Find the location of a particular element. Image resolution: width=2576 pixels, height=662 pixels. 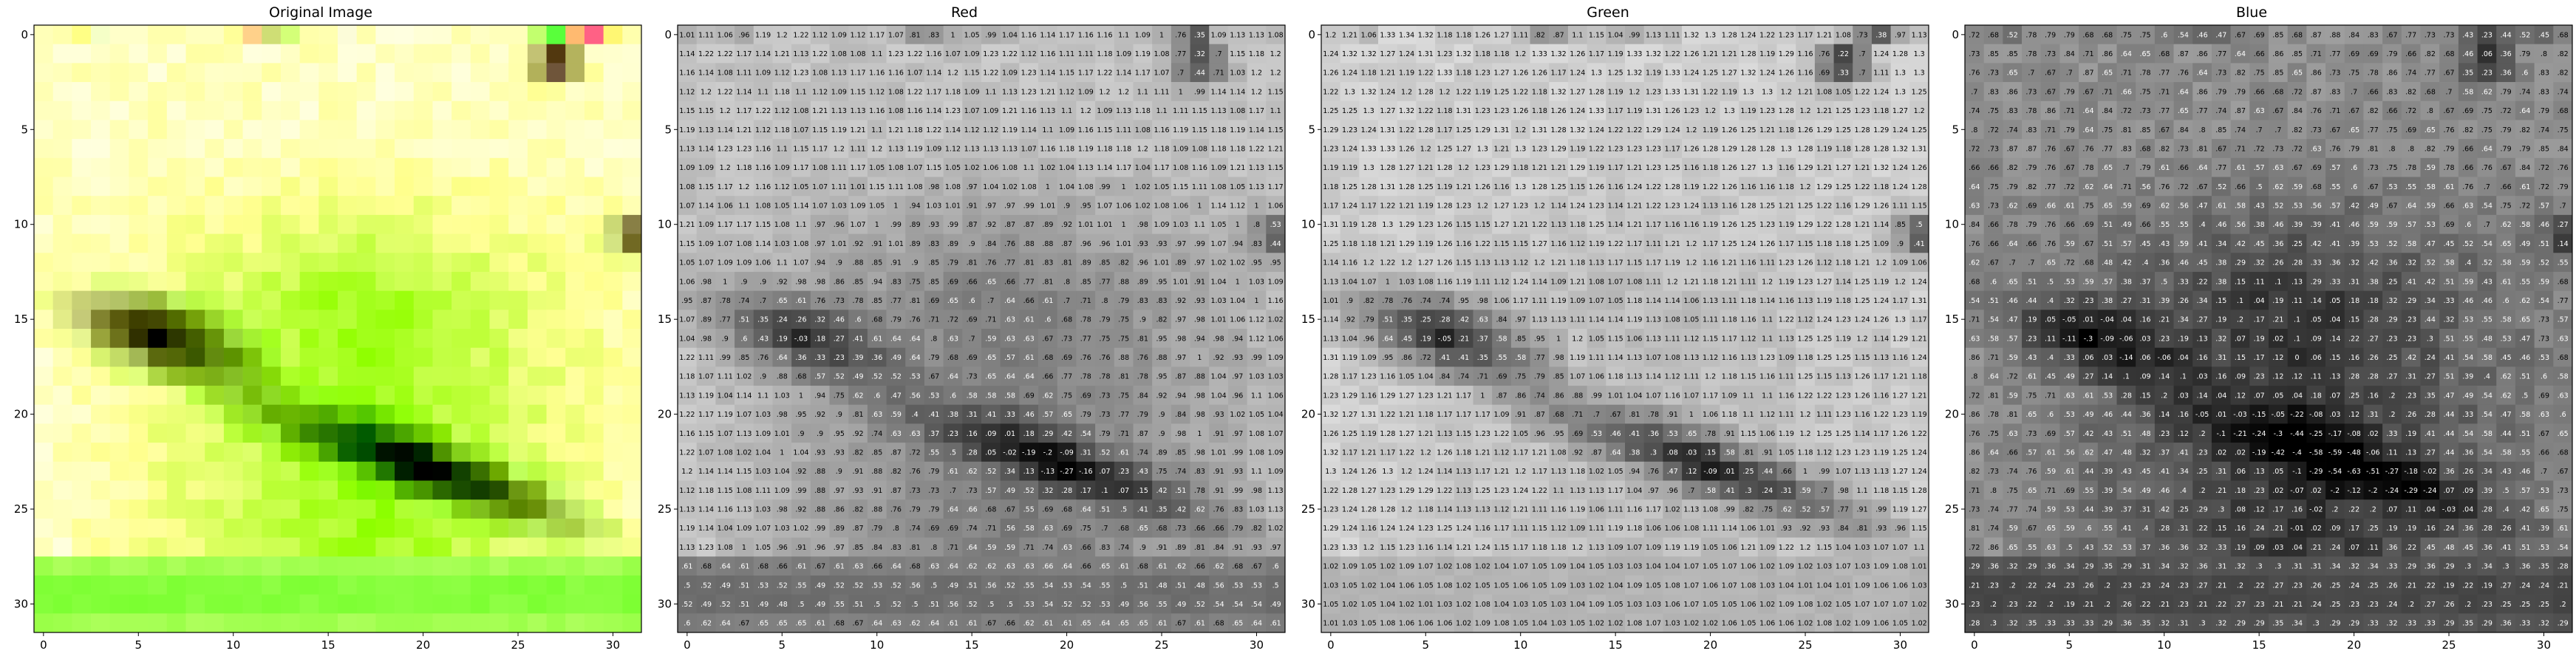

cell-value-label: .76 is located at coordinates (896, 510).